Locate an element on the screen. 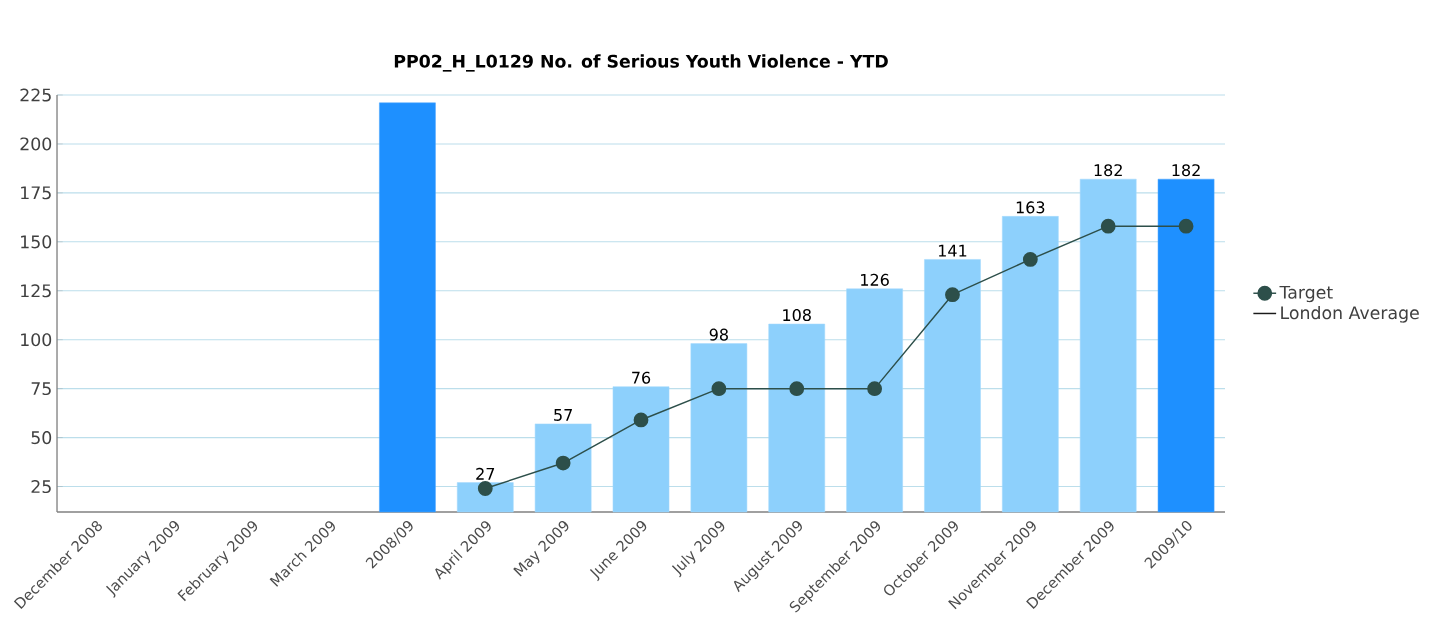 The height and width of the screenshot is (621, 1439). y-tick-label: 225 is located at coordinates (35, 95).